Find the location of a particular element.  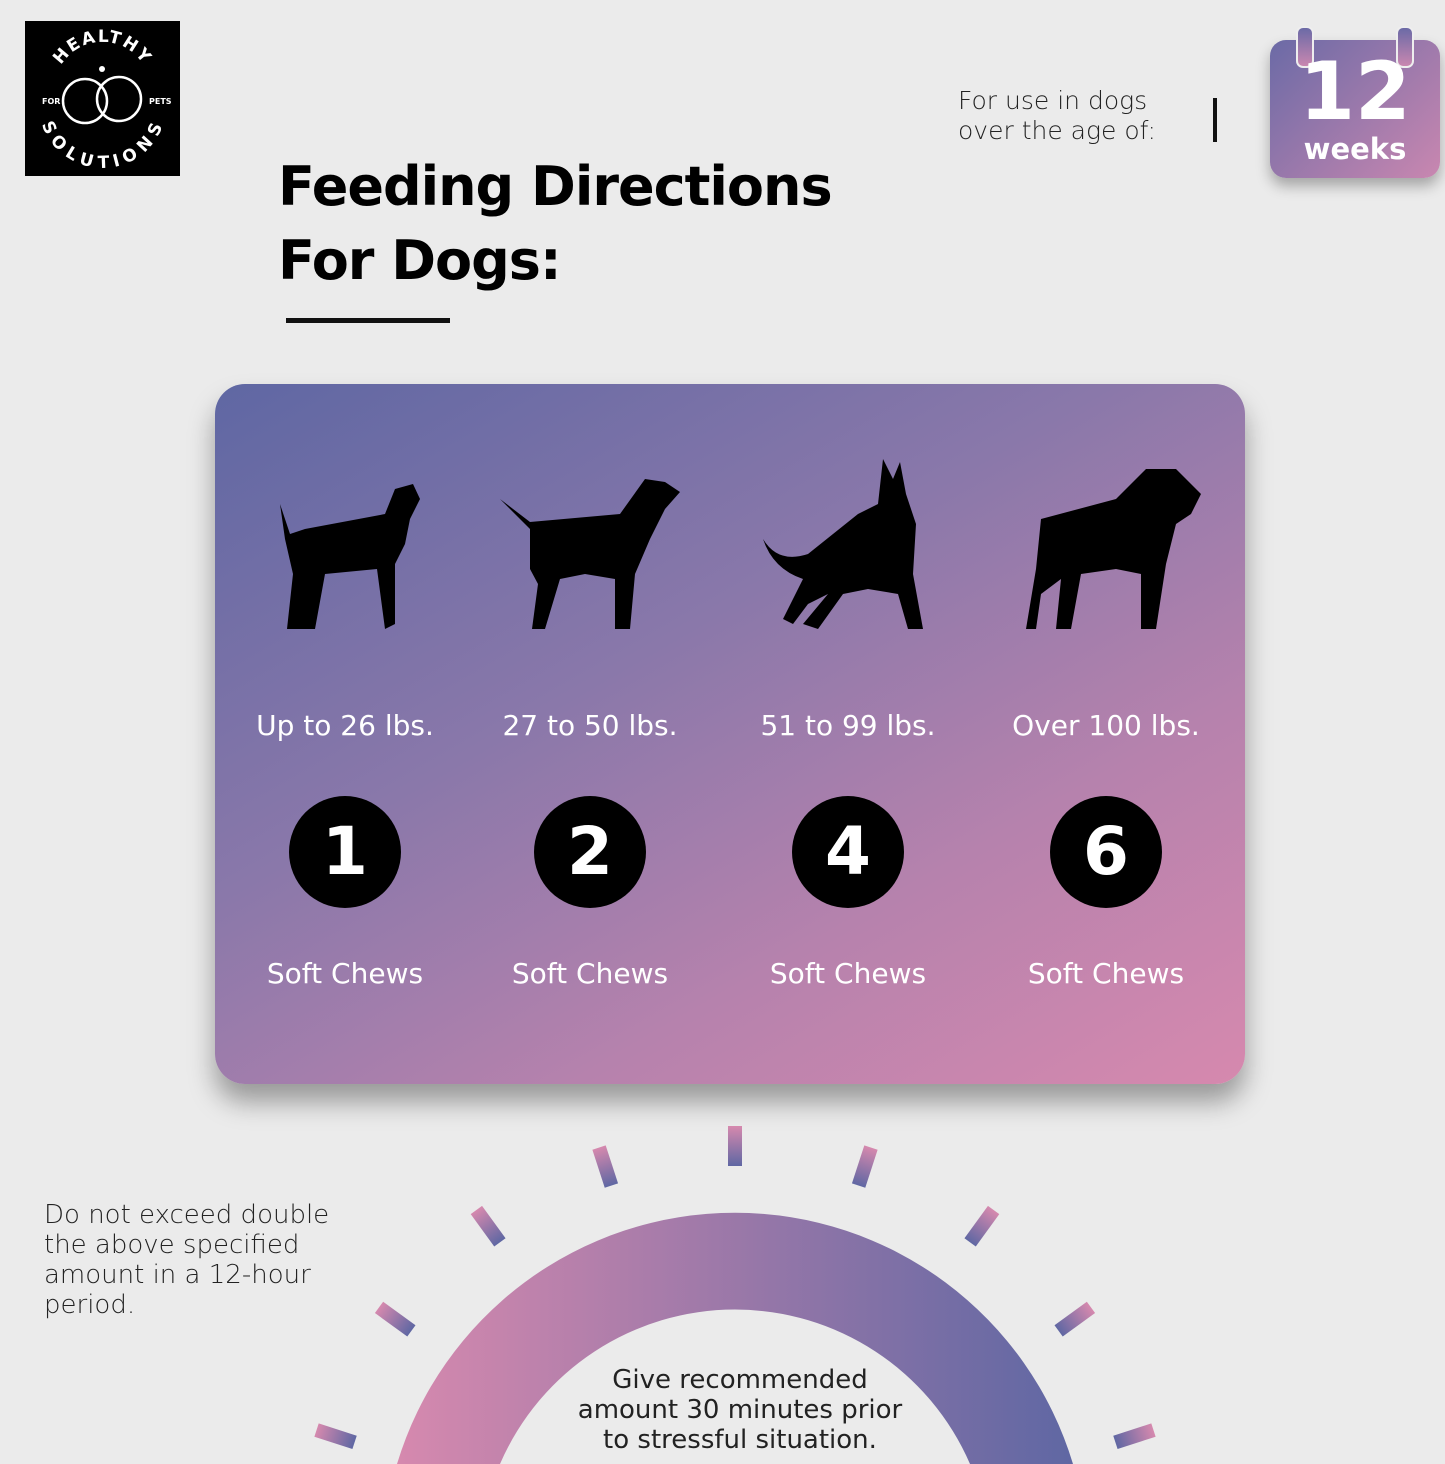

arc-ring is located at coordinates (735, 1338).